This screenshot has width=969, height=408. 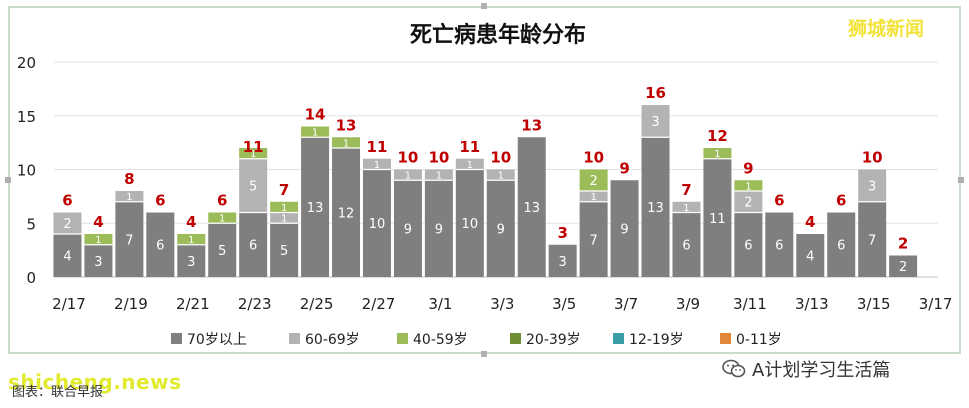 What do you see at coordinates (379, 304) in the screenshot?
I see `x-tick-label: 2/27` at bounding box center [379, 304].